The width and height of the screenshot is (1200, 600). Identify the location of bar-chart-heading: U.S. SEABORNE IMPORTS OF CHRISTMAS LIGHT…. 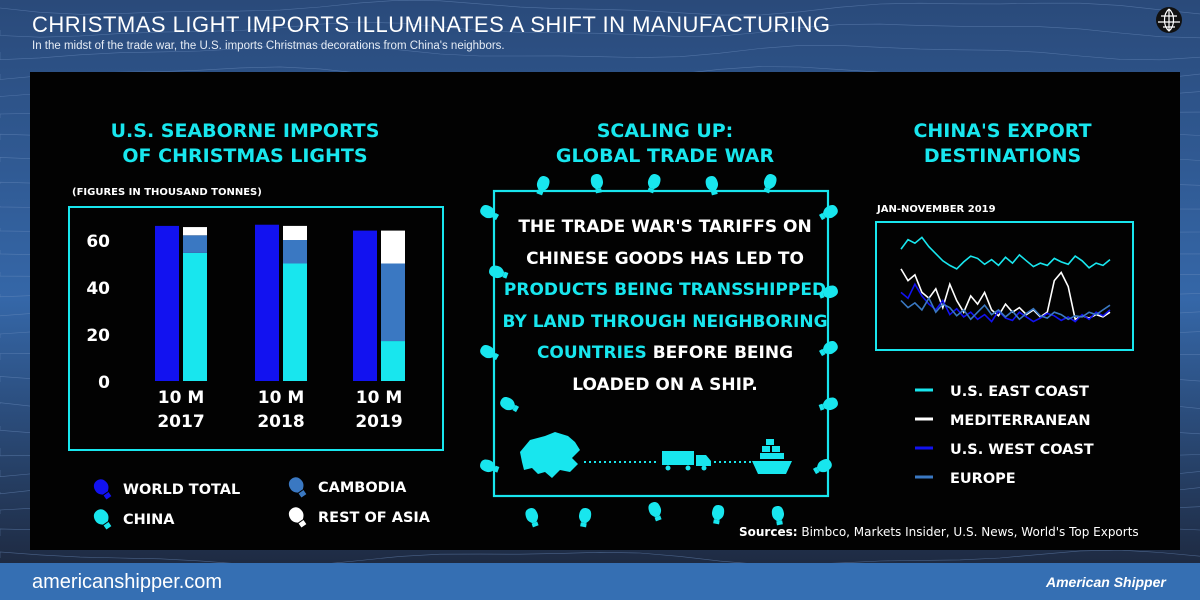
(245, 144).